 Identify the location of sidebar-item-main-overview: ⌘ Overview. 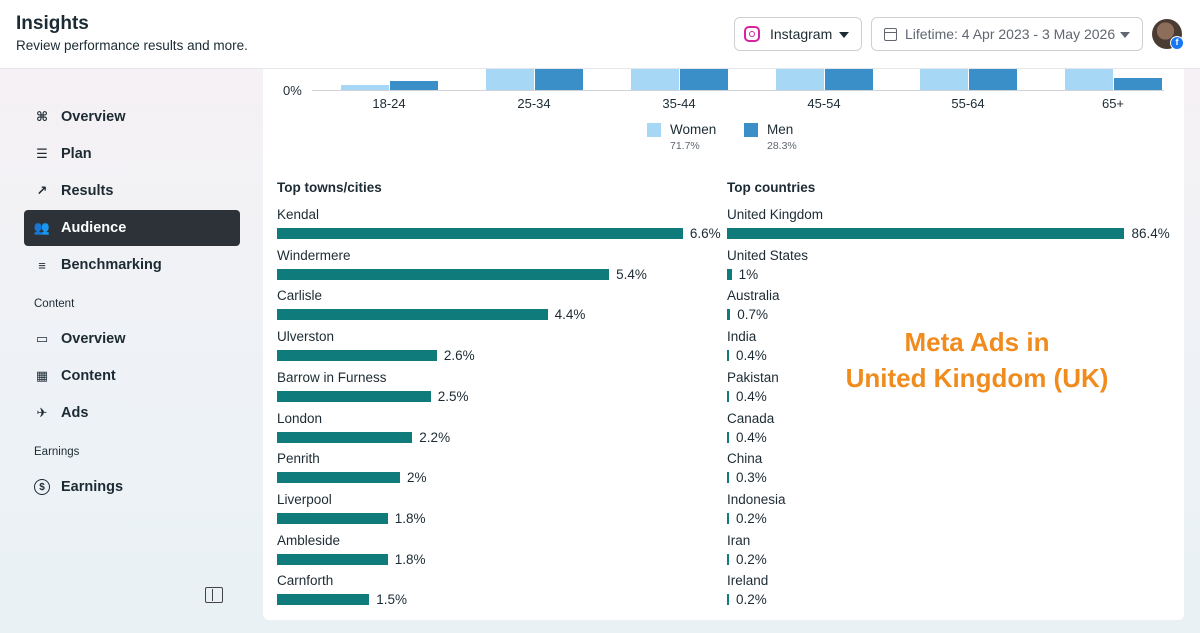
(132, 117).